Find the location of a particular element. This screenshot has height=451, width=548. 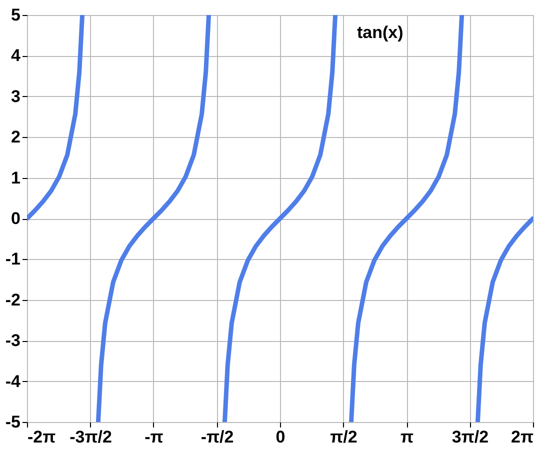

y-tick-label: 1 is located at coordinates (15, 178).